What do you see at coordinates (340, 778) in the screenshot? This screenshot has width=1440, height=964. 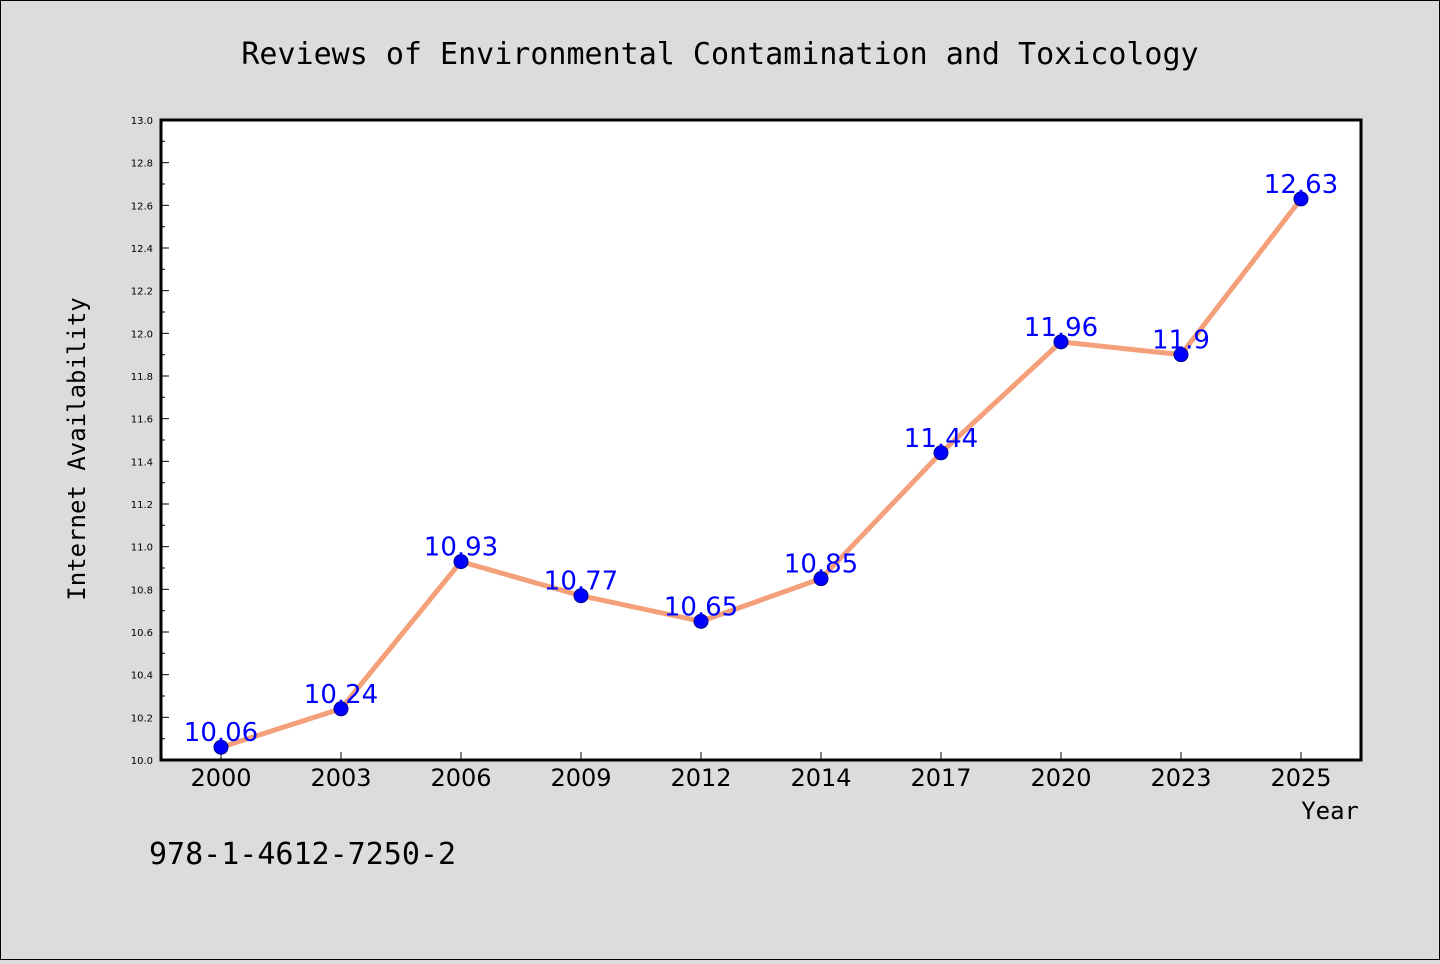 I see `x-tick-label: 2003` at bounding box center [340, 778].